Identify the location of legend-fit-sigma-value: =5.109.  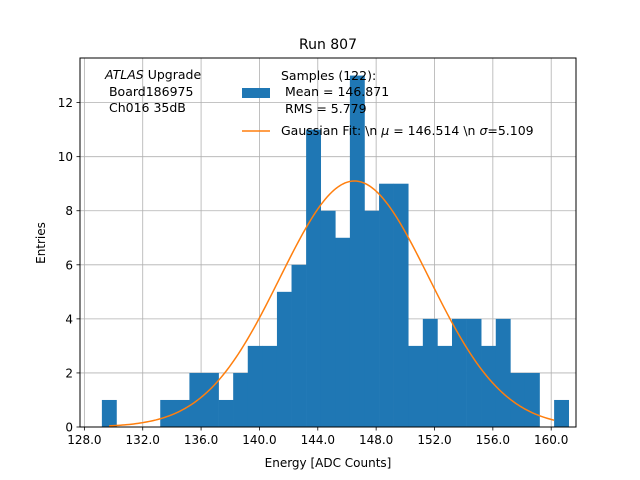
(510, 130).